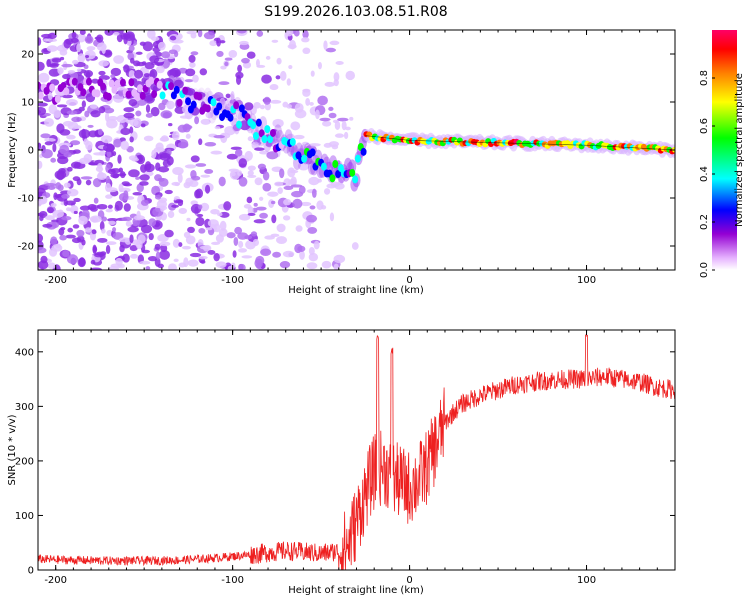  Describe the element at coordinates (519, 143) in the screenshot. I see `ridge-contour` at that location.